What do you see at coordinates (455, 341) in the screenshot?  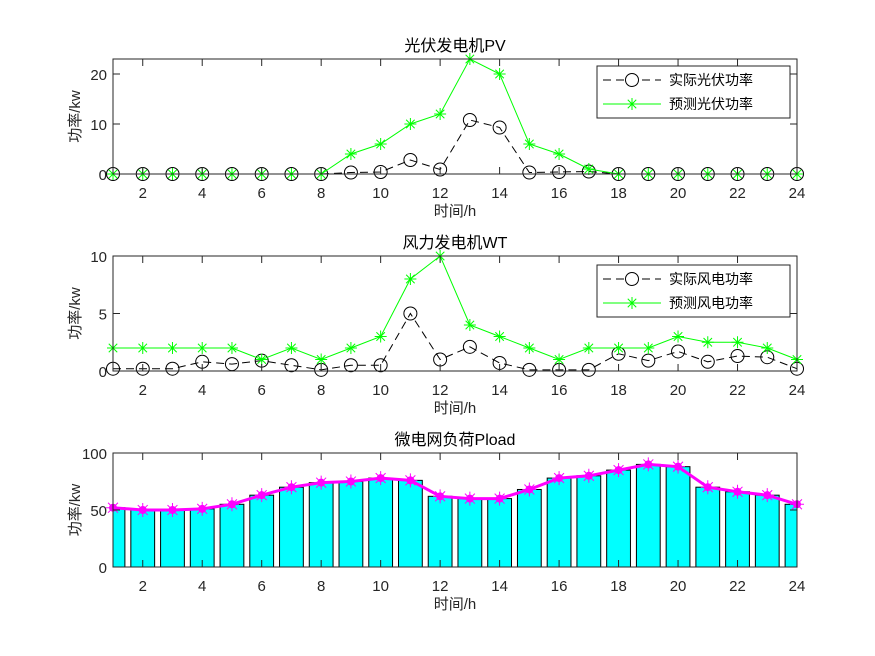 I see `series-line` at bounding box center [455, 341].